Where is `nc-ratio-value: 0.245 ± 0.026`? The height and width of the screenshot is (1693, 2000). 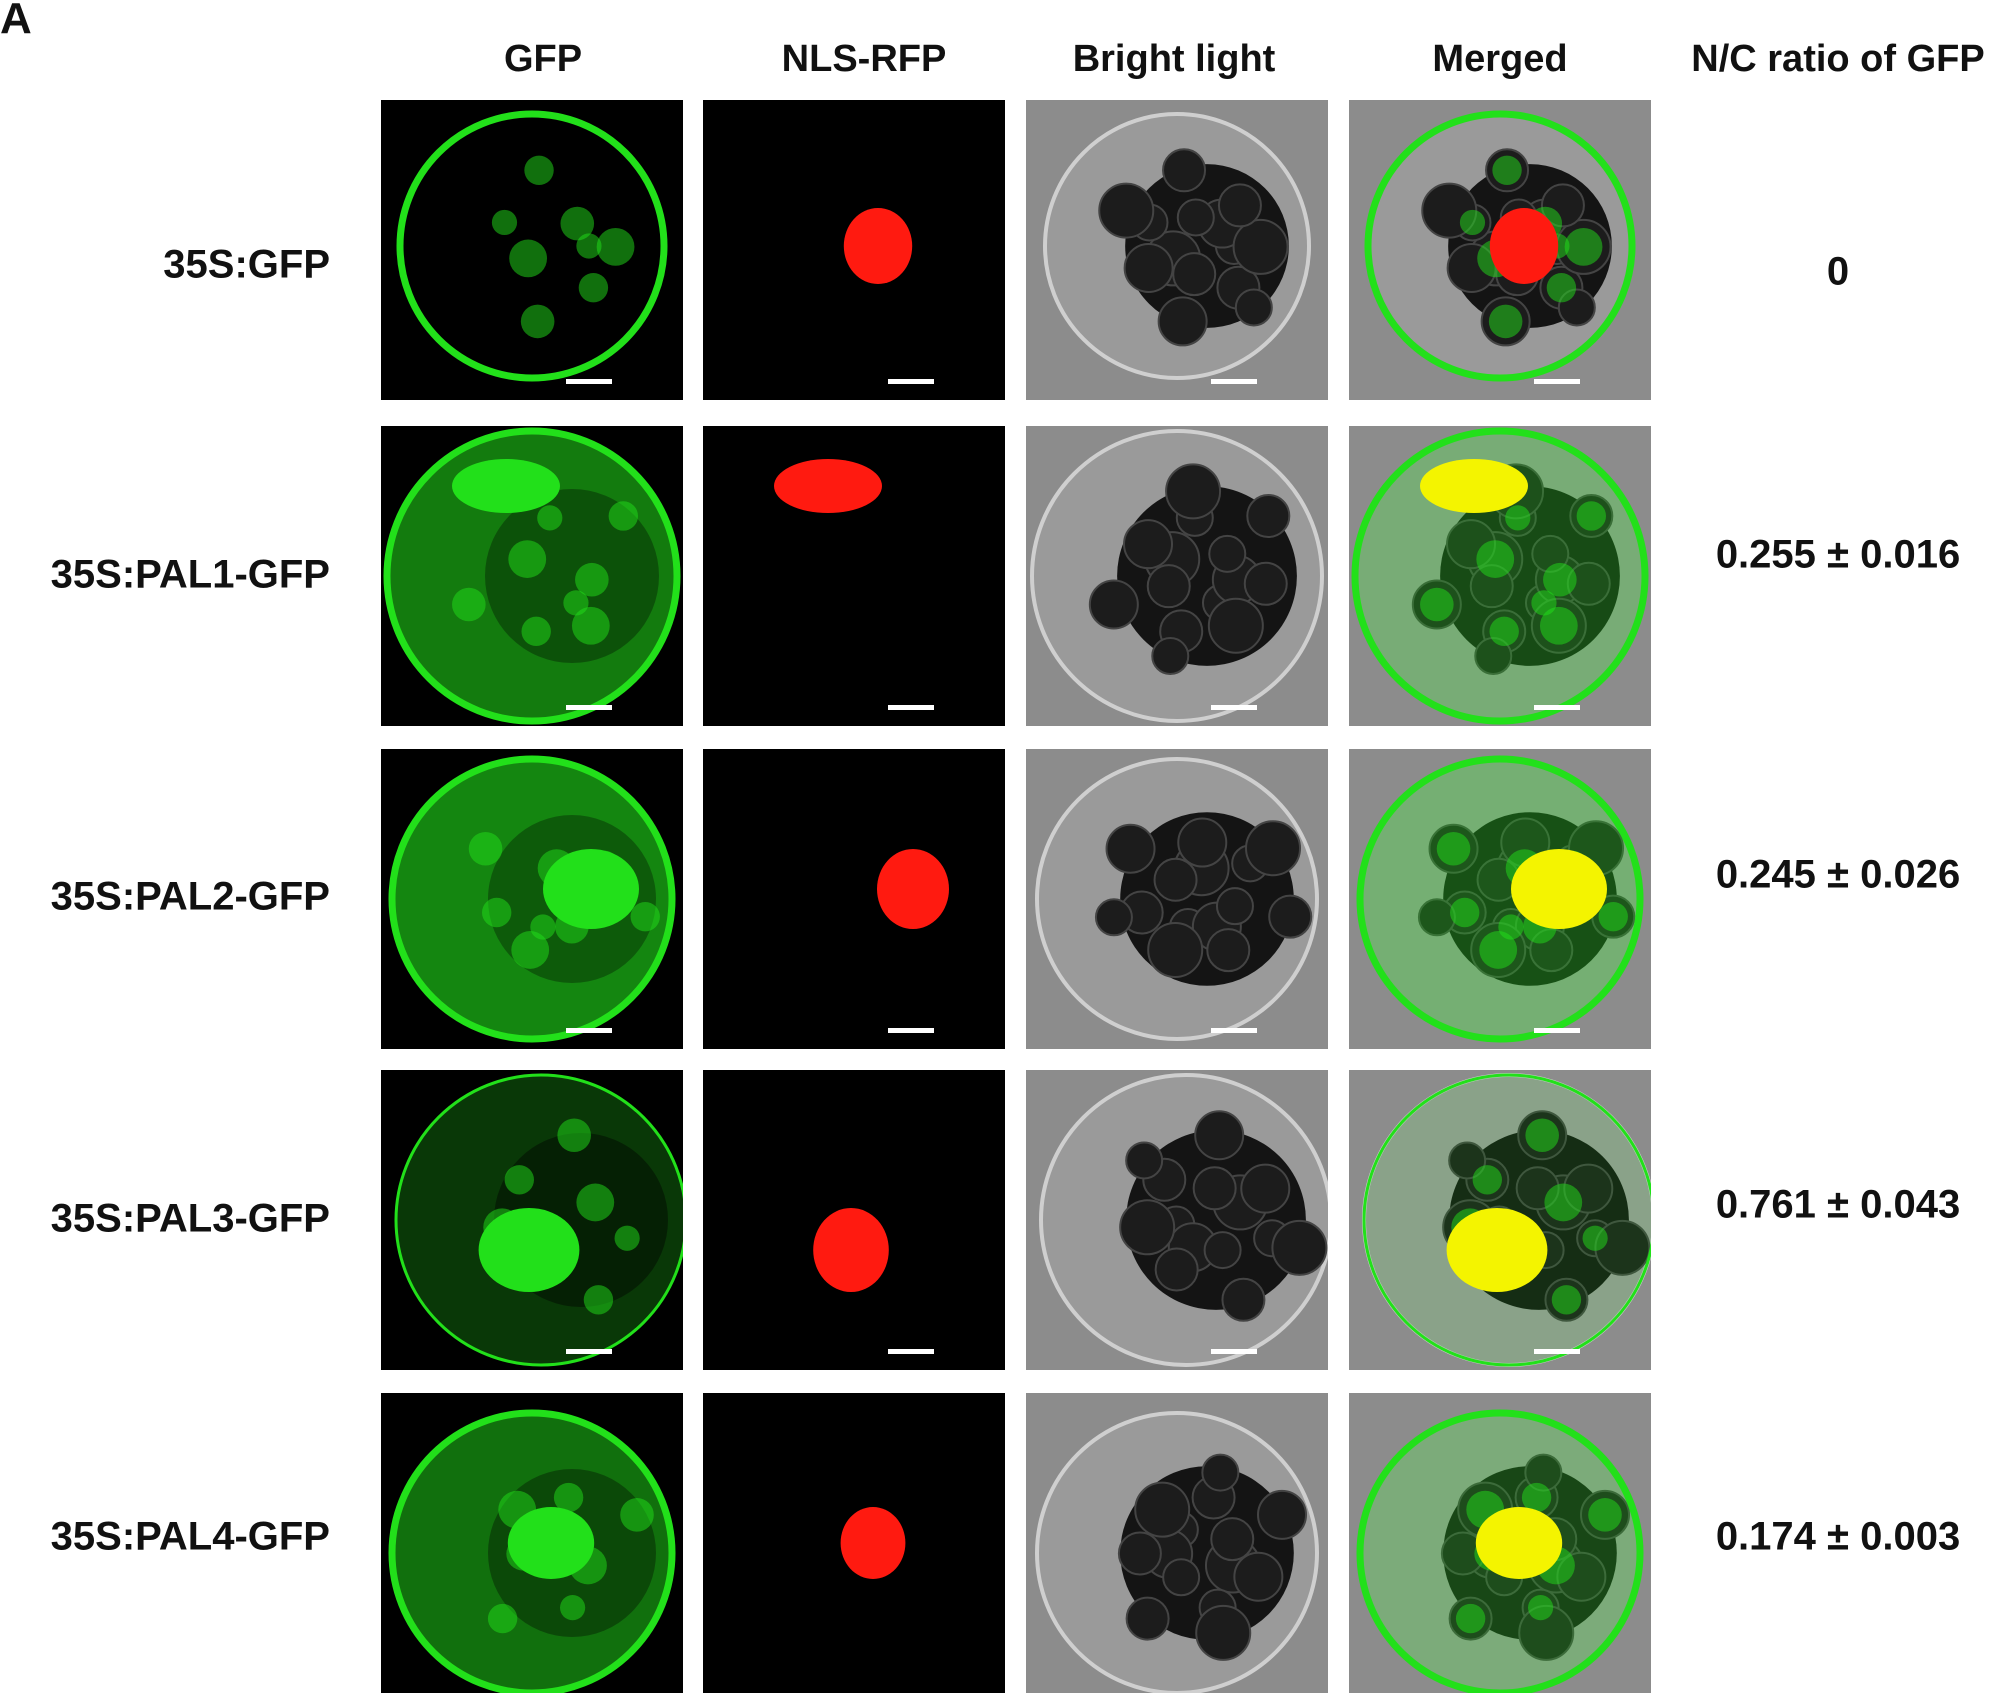
nc-ratio-value: 0.245 ± 0.026 is located at coordinates (1838, 874).